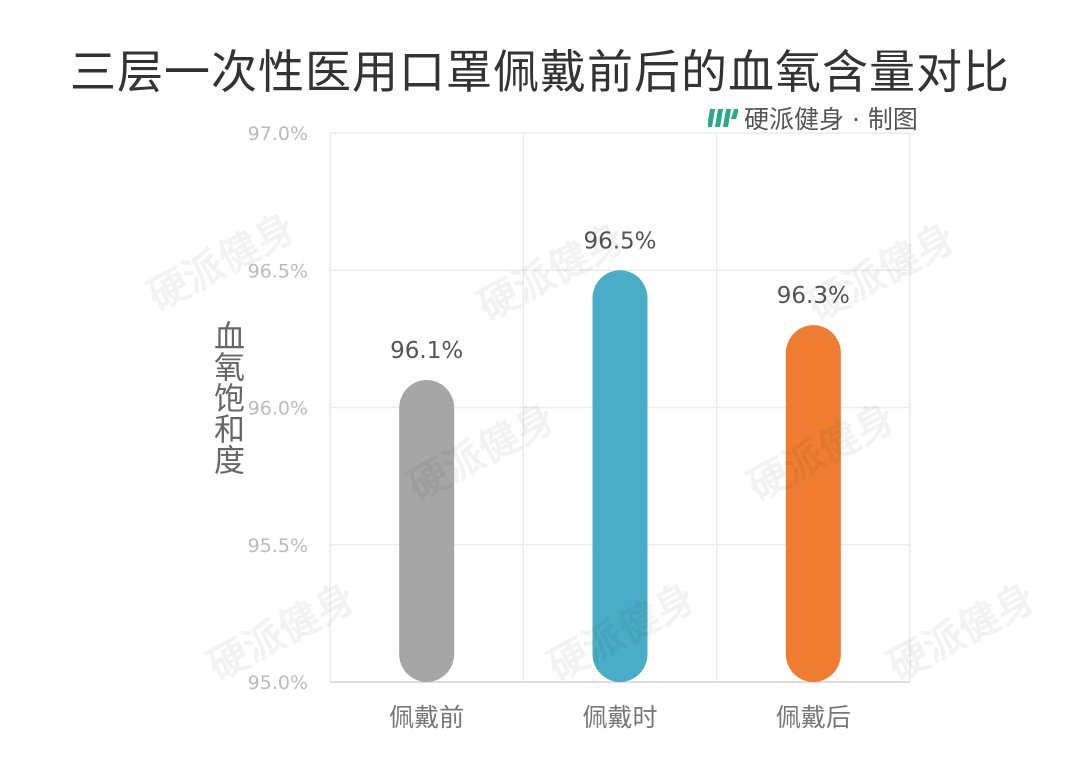  What do you see at coordinates (426, 351) in the screenshot?
I see `data-label: 96.1%` at bounding box center [426, 351].